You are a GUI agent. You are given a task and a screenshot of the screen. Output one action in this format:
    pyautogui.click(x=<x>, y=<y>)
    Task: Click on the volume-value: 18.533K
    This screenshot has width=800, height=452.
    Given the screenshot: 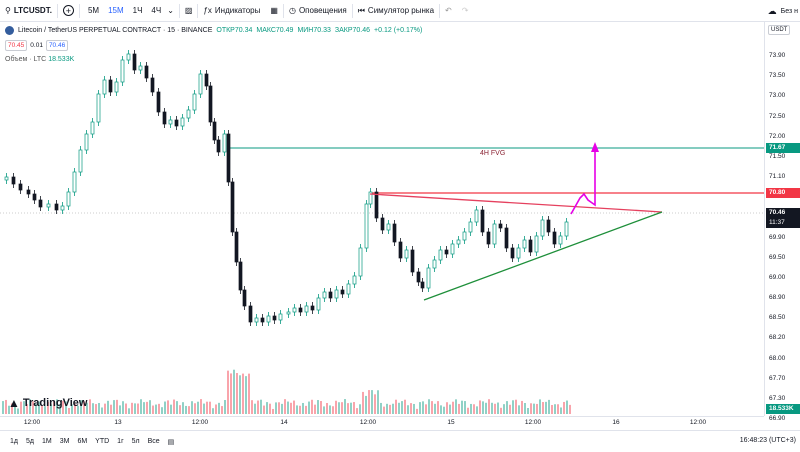 What is the action you would take?
    pyautogui.click(x=61, y=59)
    